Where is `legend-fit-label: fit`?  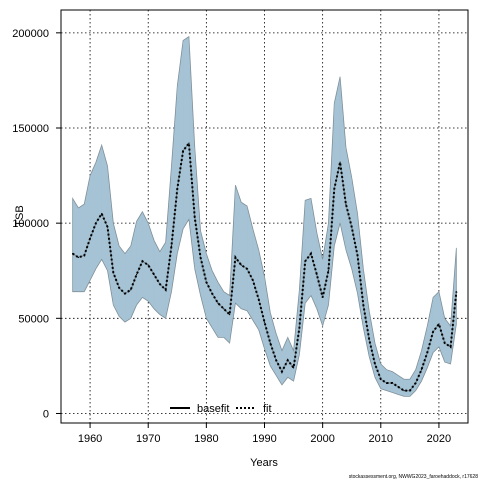 legend-fit-label: fit is located at coordinates (267, 409).